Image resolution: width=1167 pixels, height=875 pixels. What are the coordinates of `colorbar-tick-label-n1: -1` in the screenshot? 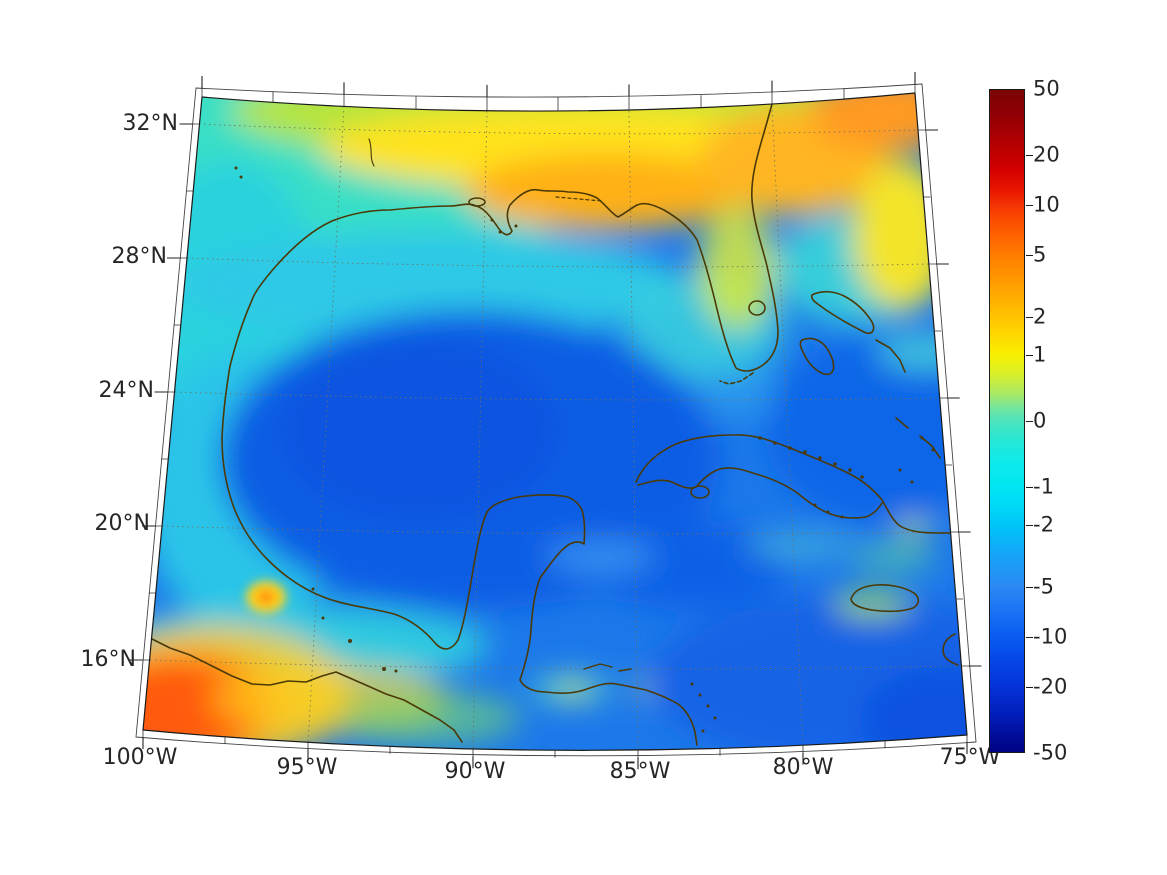 It's located at (1043, 486).